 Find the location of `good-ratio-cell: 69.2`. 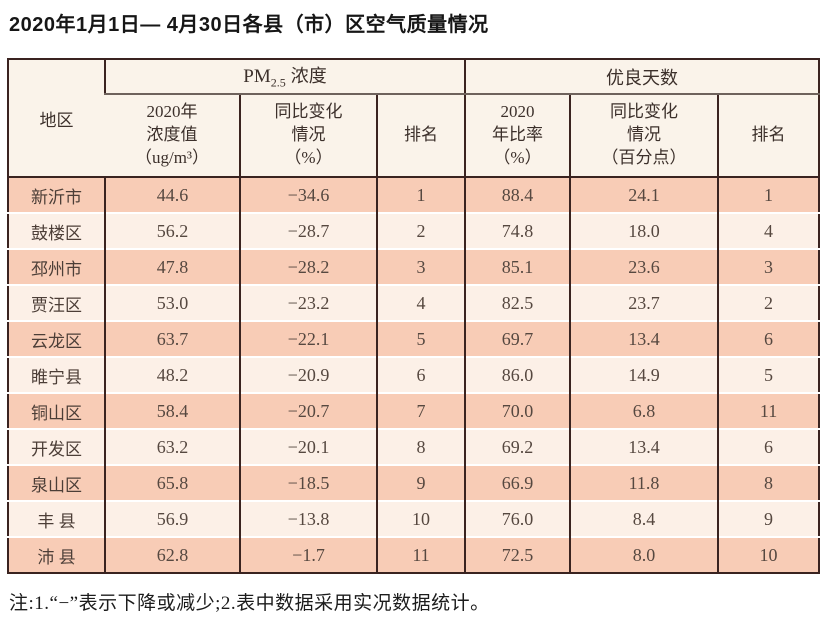

good-ratio-cell: 69.2 is located at coordinates (517, 446).